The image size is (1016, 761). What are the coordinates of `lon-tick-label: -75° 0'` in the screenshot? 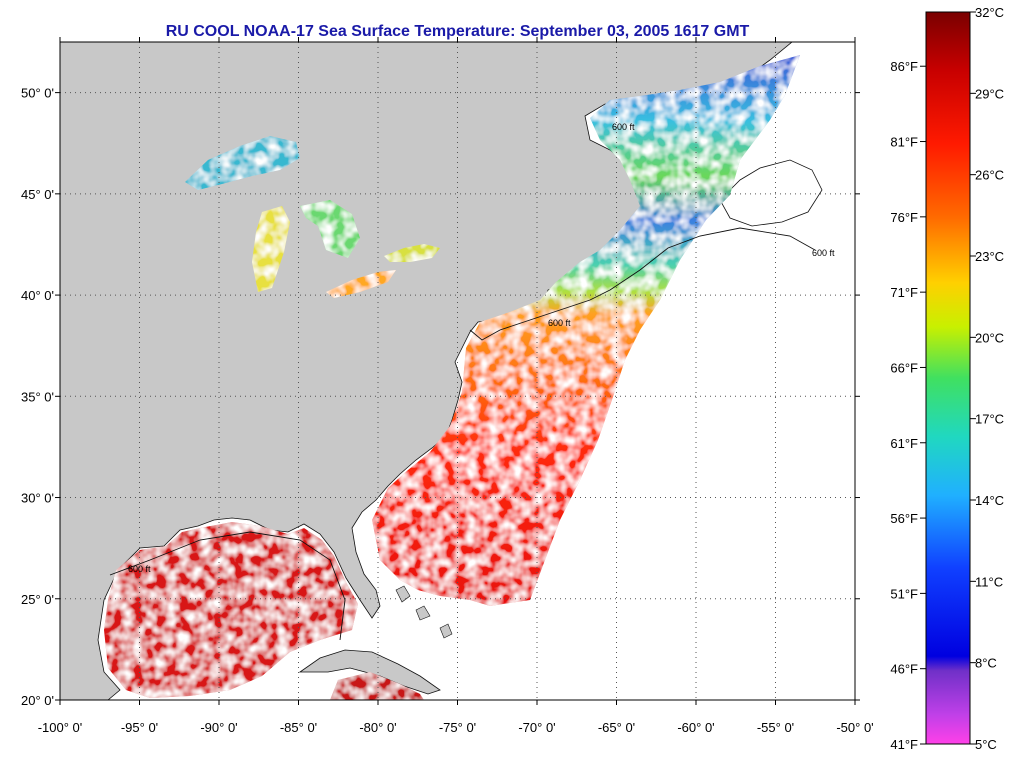 It's located at (457, 727).